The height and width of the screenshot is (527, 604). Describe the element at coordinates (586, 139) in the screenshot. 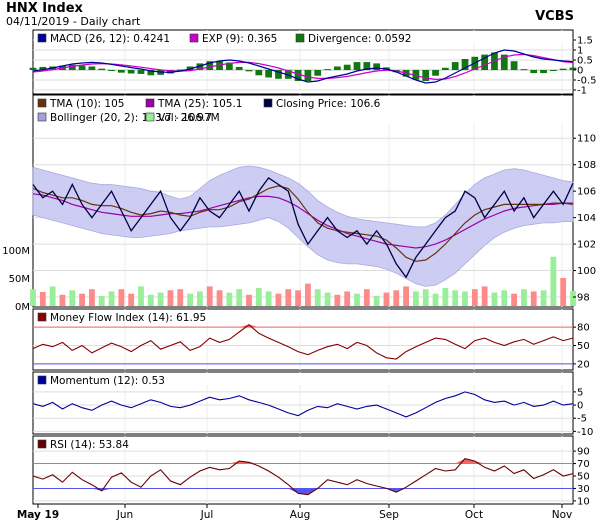

I see `price-tick-label: 110` at that location.